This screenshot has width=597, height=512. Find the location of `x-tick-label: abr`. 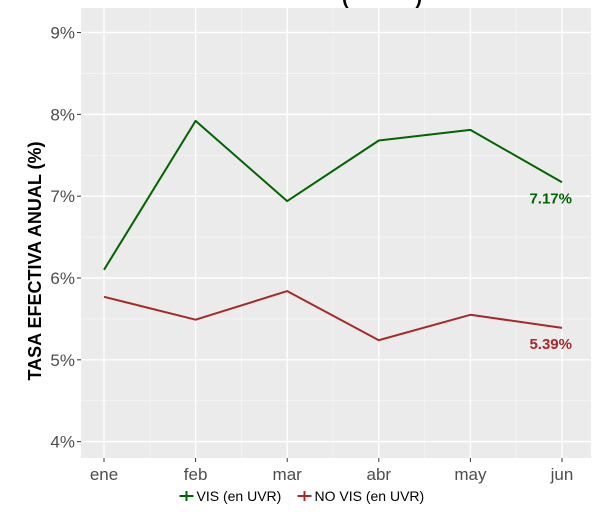

x-tick-label: abr is located at coordinates (379, 474).